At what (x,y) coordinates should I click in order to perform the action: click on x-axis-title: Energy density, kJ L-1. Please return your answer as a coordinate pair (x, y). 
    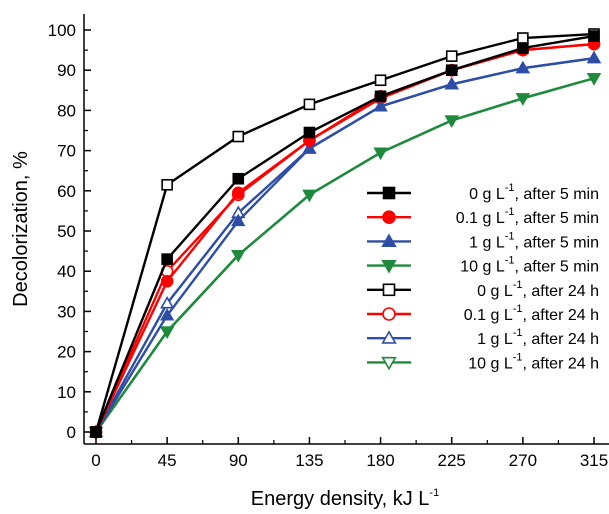
    Looking at the image, I should click on (345, 498).